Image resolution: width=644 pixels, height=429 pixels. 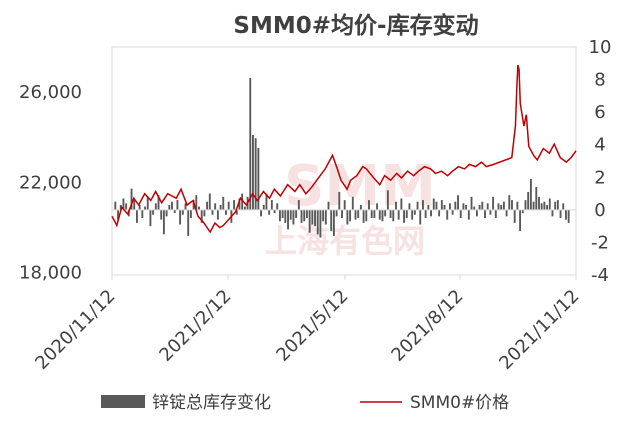 What do you see at coordinates (355, 25) in the screenshot?
I see `chart-title: SMM0#均价-库存变动` at bounding box center [355, 25].